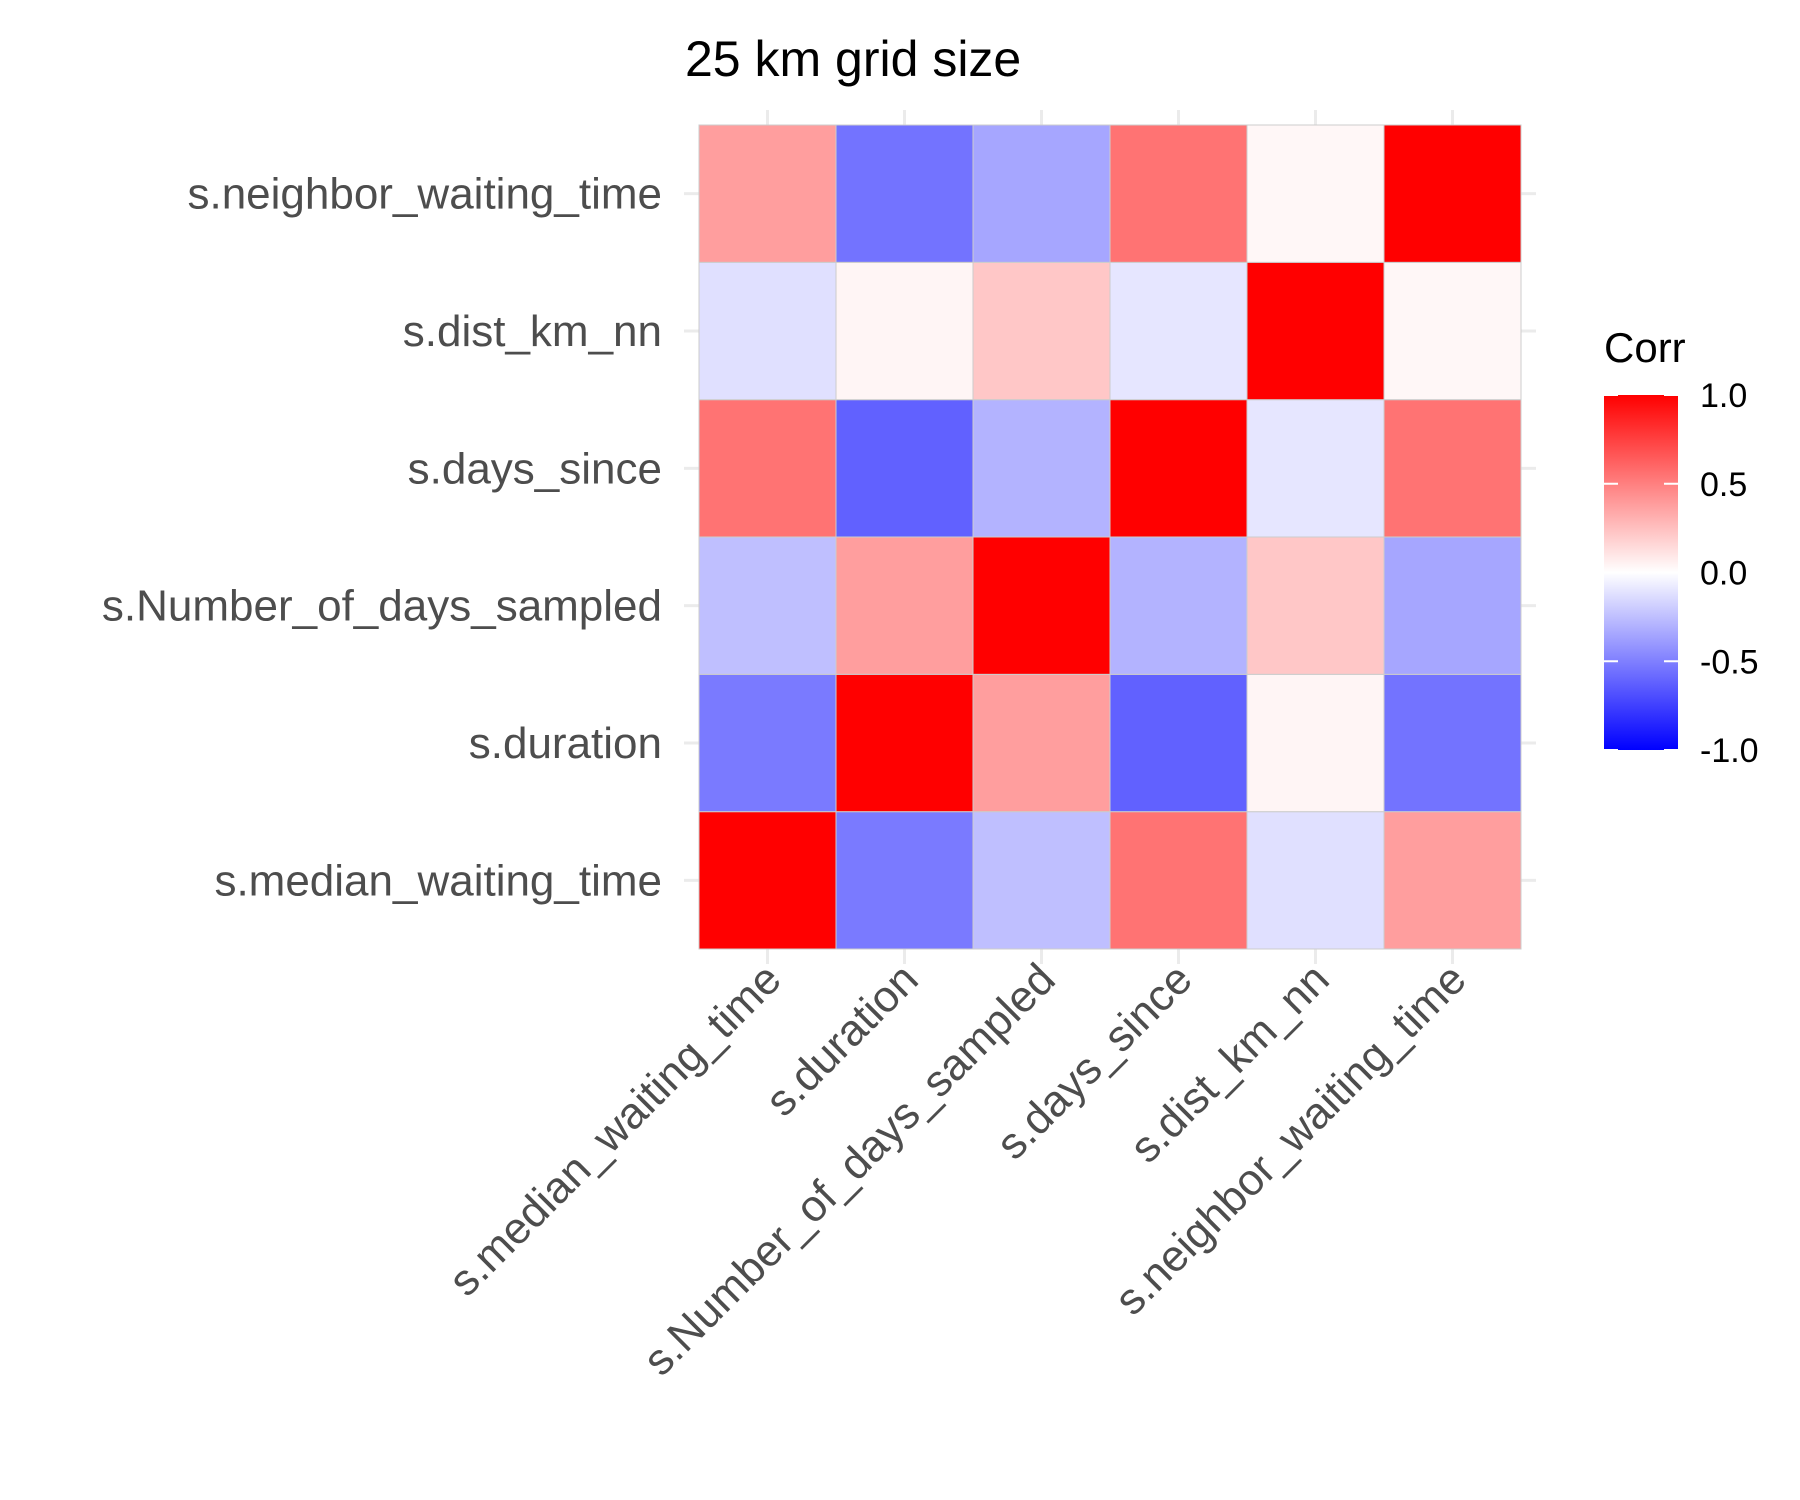  Describe the element at coordinates (1729, 751) in the screenshot. I see `legend-tick-label: -1.0` at that location.